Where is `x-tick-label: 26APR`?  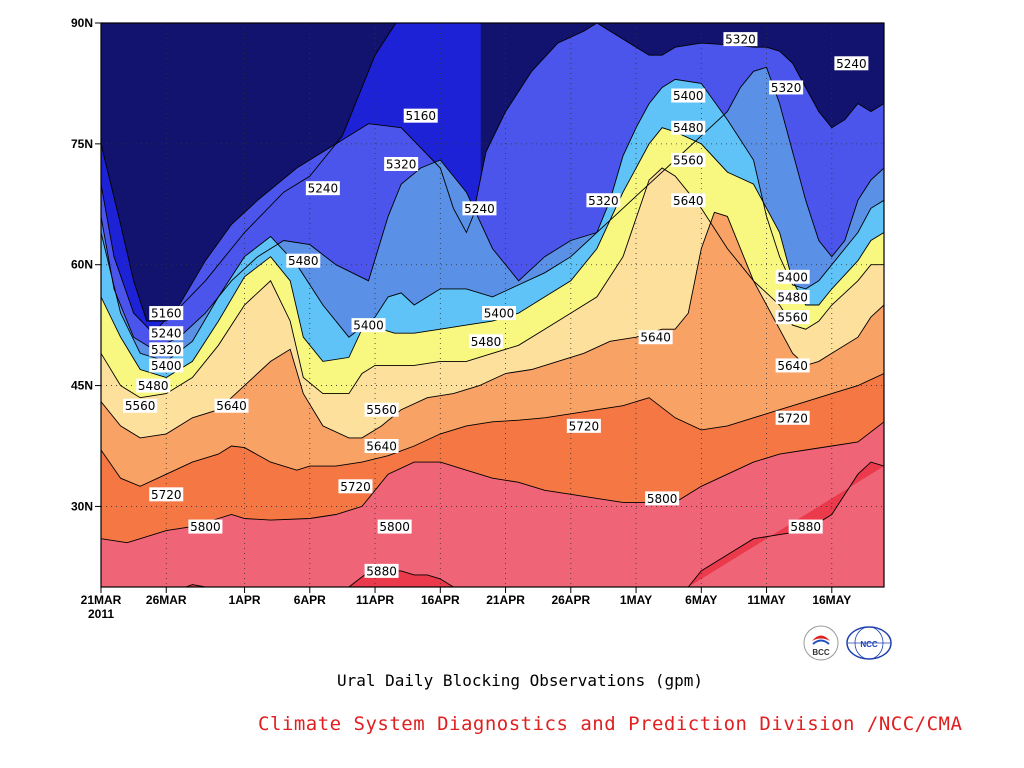
x-tick-label: 26APR is located at coordinates (570, 600).